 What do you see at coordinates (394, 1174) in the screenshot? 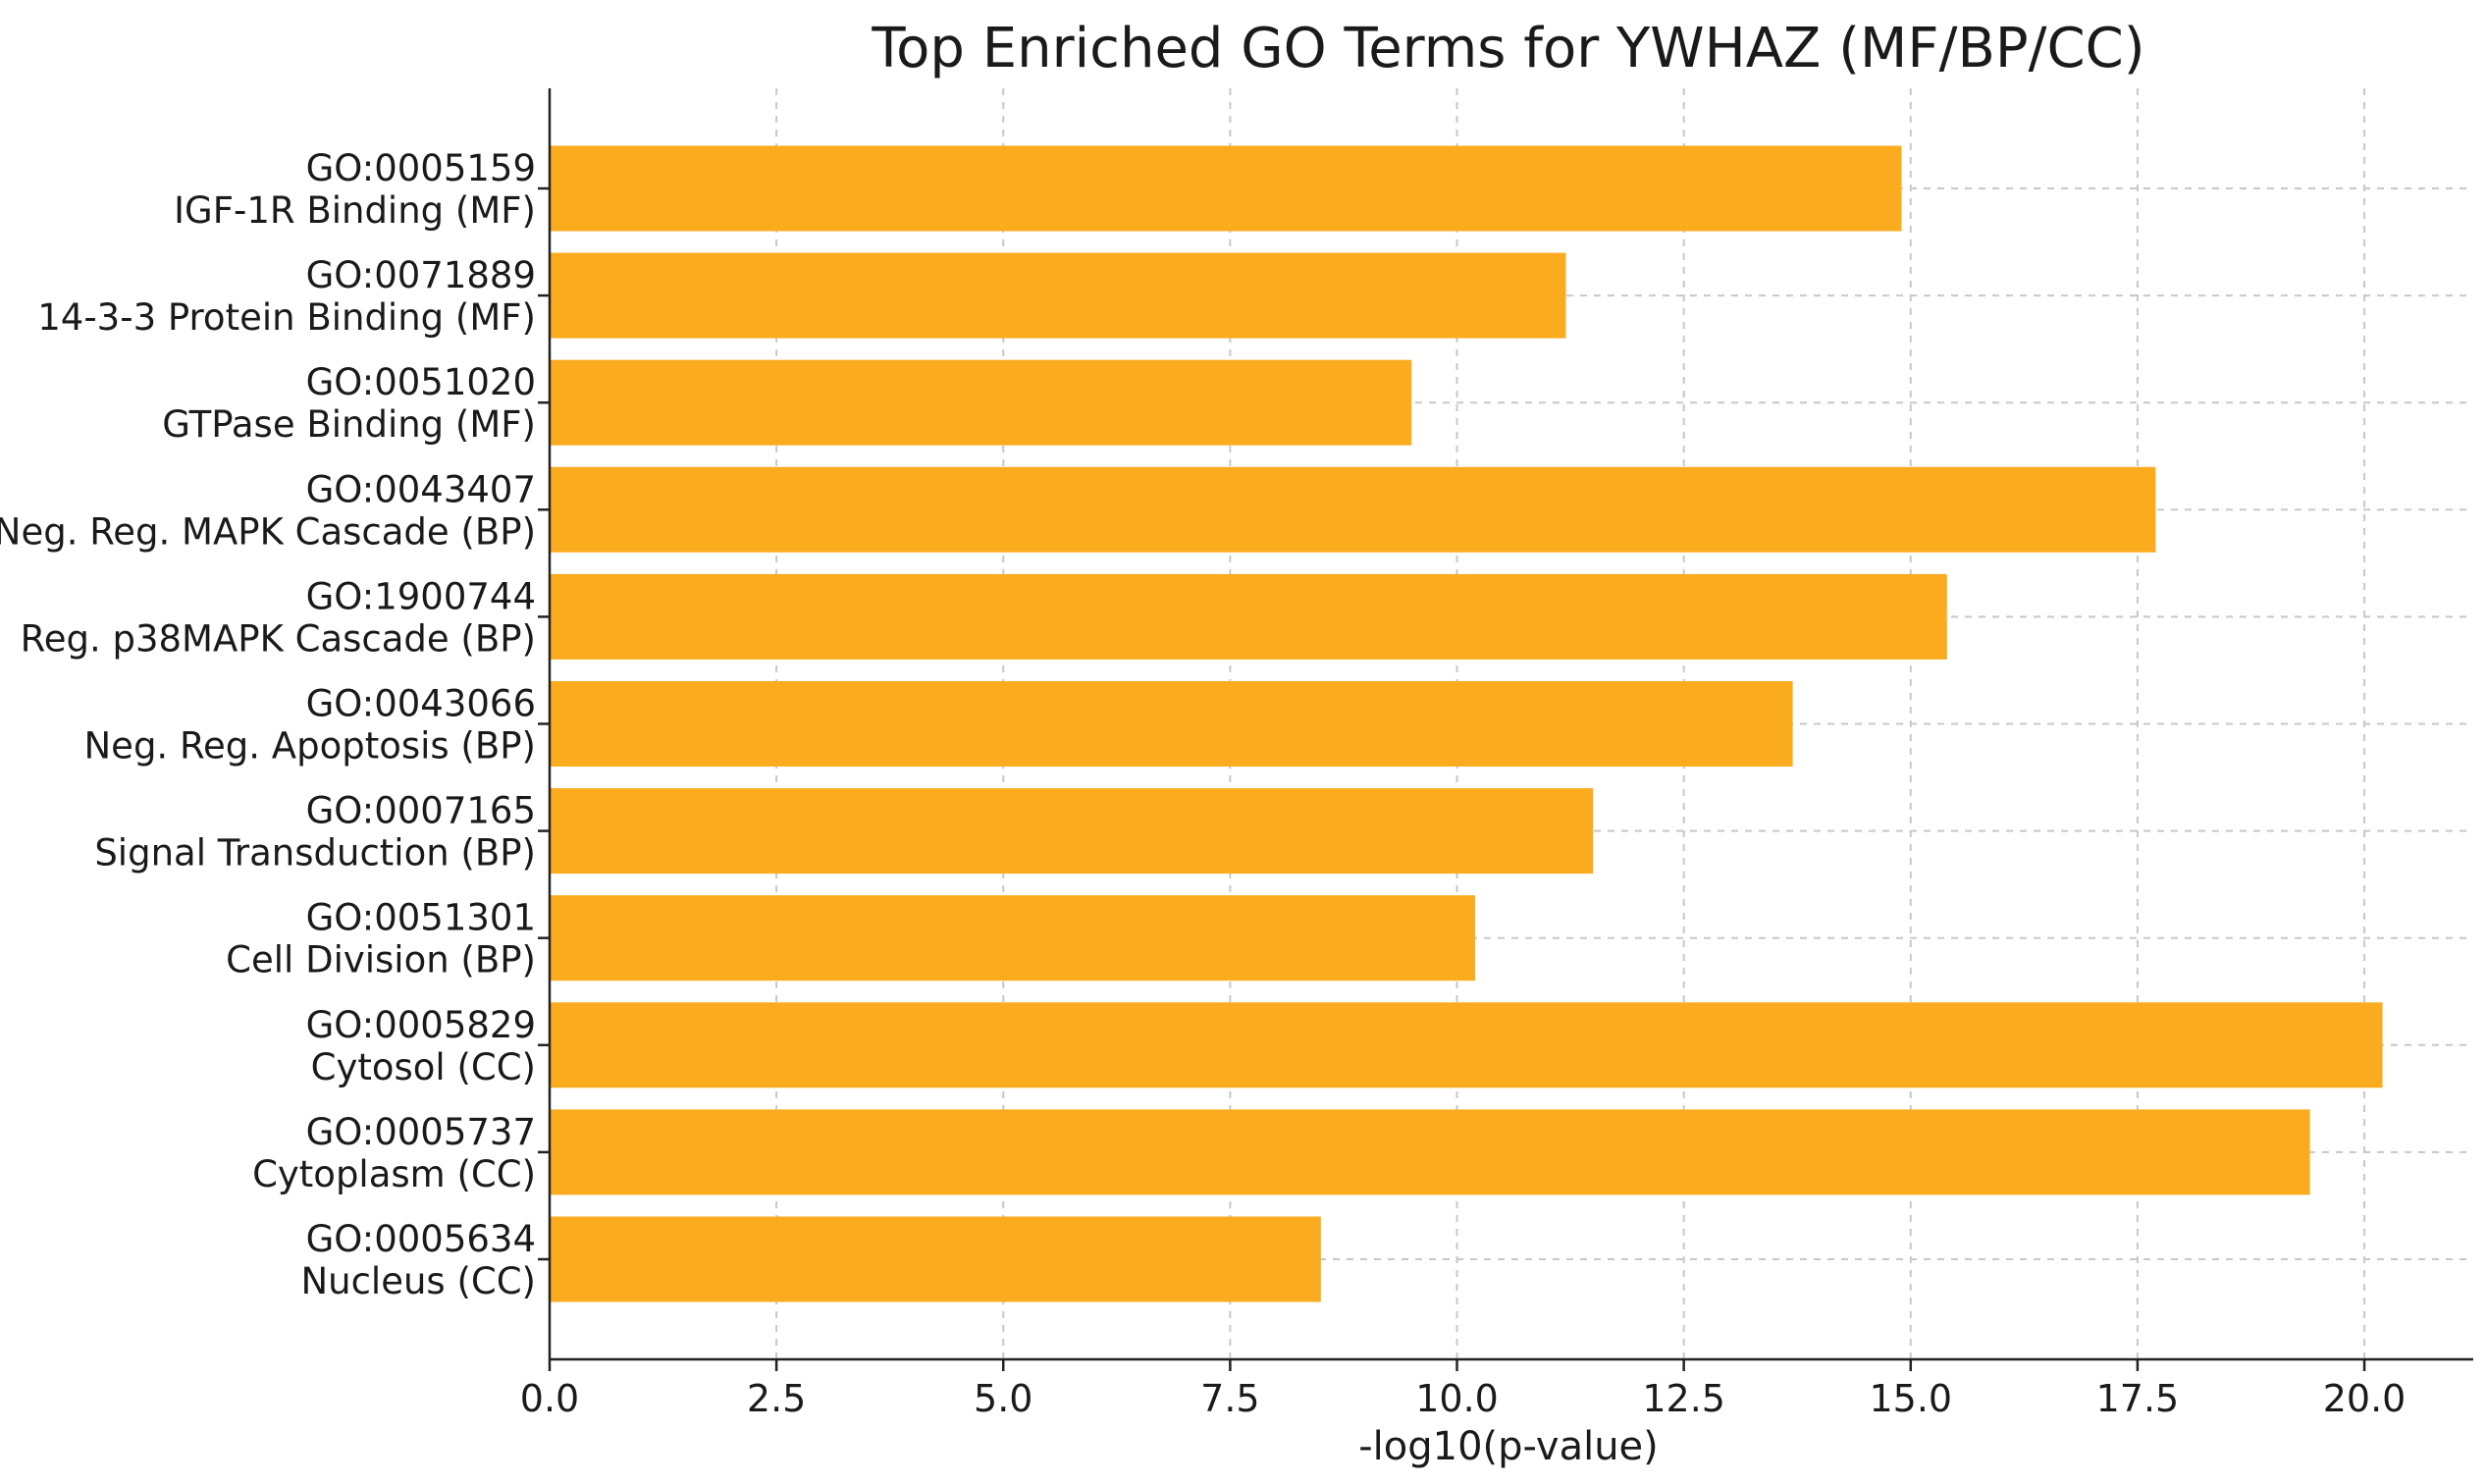
I see `y-tick-label-term: Cytoplasm (CC)` at bounding box center [394, 1174].